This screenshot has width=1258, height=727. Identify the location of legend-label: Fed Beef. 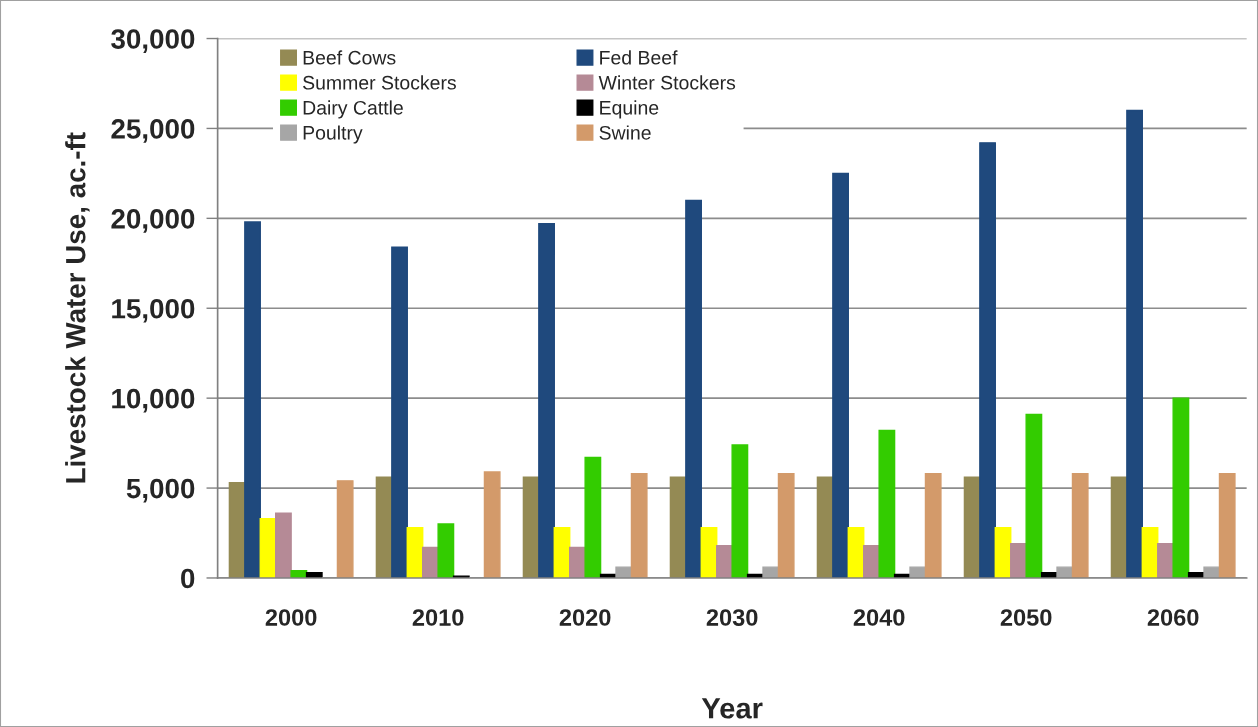
(639, 57).